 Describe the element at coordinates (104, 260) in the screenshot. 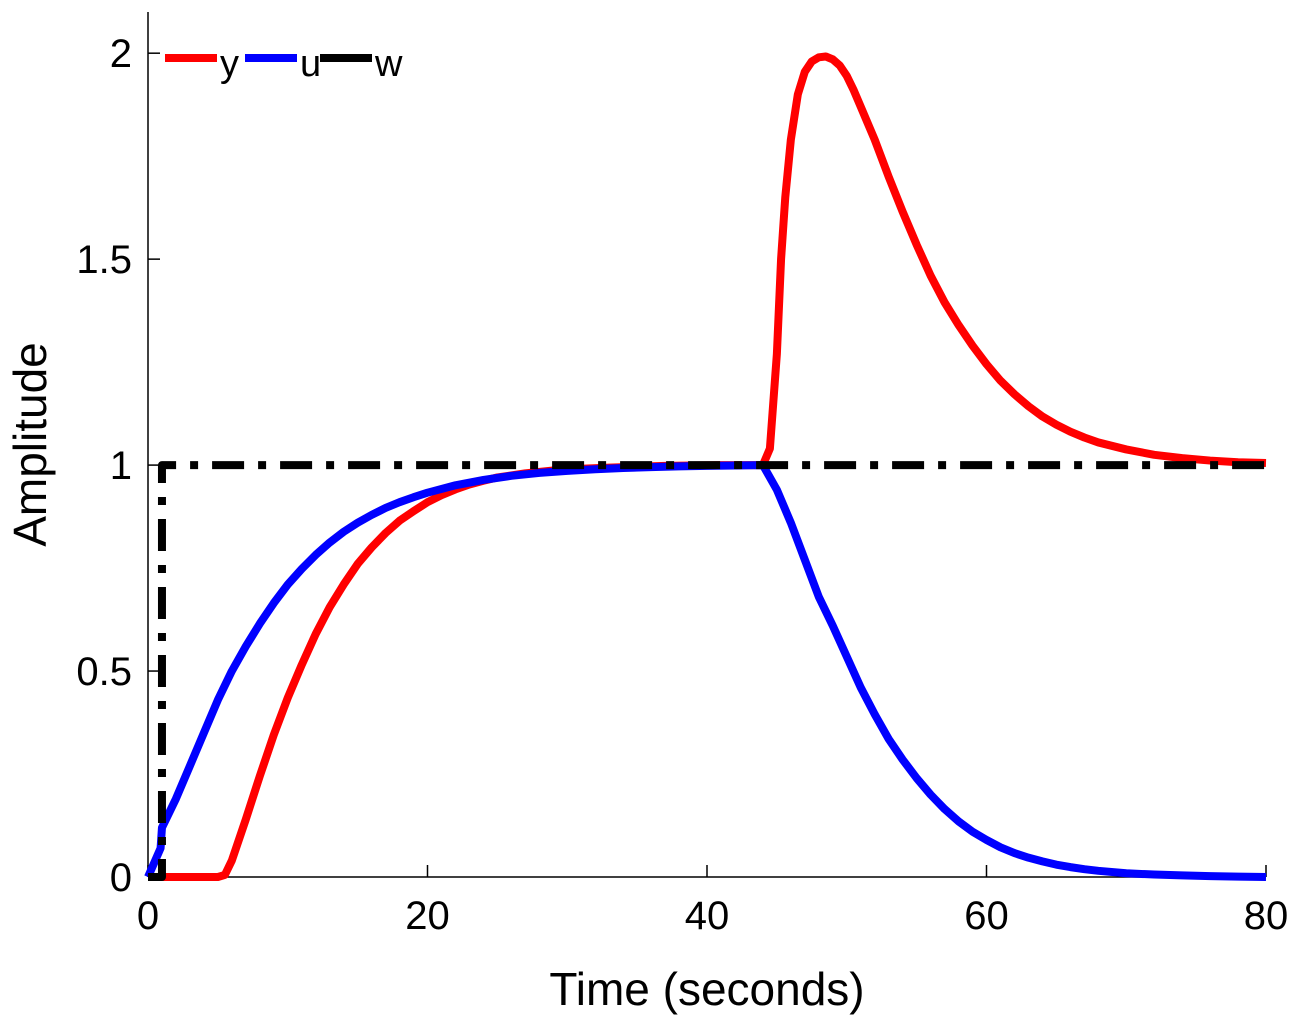

I see `y-tick-label: 1.5` at that location.